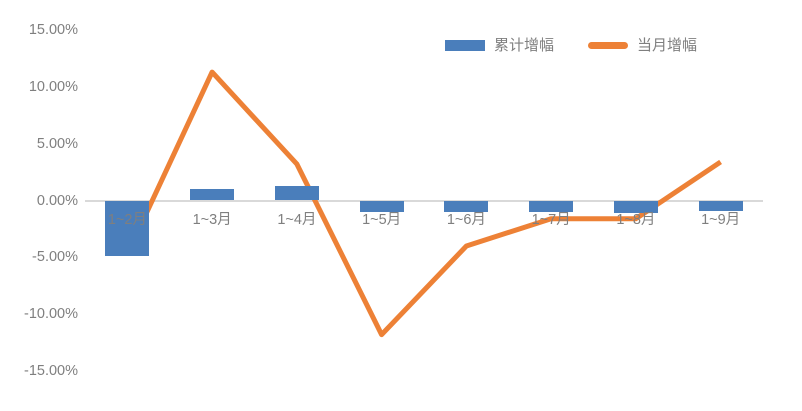 Image resolution: width=802 pixels, height=411 pixels. I want to click on x-axis-tick-label: 1~2月, so click(127, 219).